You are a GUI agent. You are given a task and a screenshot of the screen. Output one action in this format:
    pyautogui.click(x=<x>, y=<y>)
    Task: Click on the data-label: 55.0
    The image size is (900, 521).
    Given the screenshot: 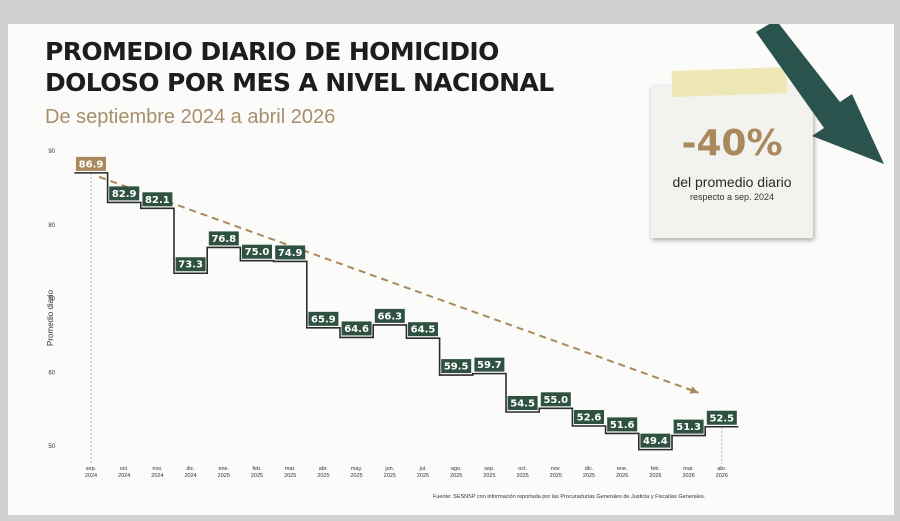 What is the action you would take?
    pyautogui.click(x=555, y=400)
    